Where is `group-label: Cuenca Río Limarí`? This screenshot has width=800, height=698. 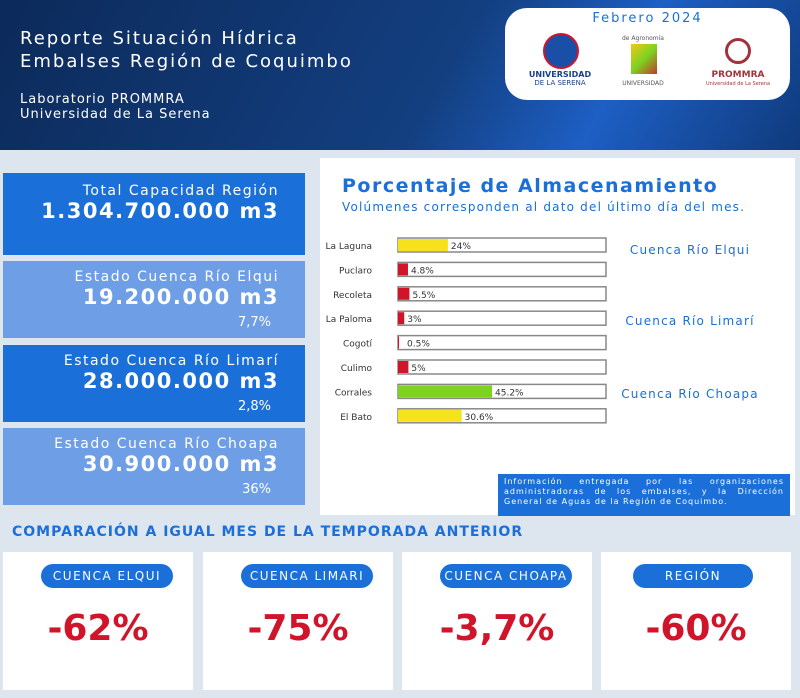
group-label: Cuenca Río Limarí is located at coordinates (689, 321).